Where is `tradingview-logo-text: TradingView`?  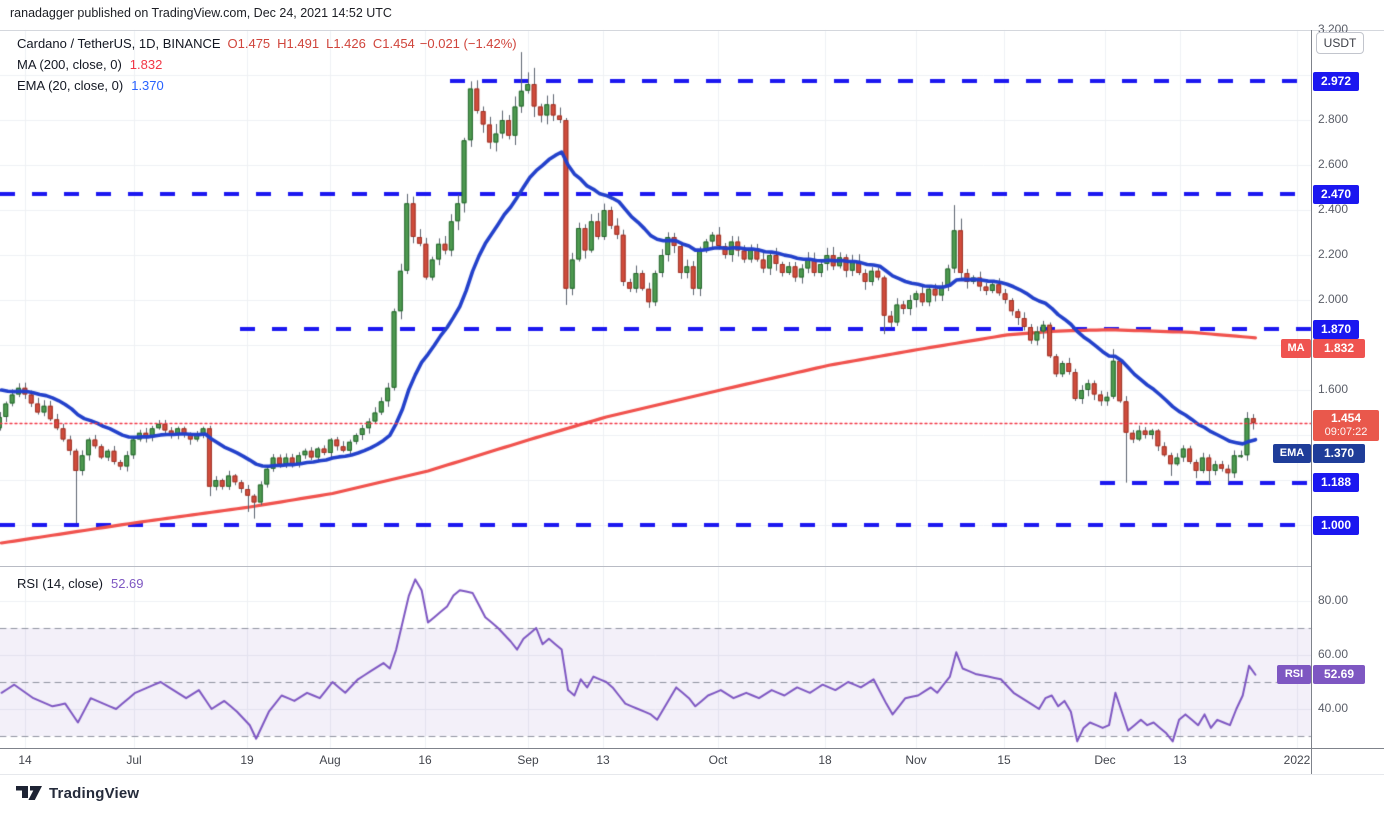 tradingview-logo-text: TradingView is located at coordinates (94, 793).